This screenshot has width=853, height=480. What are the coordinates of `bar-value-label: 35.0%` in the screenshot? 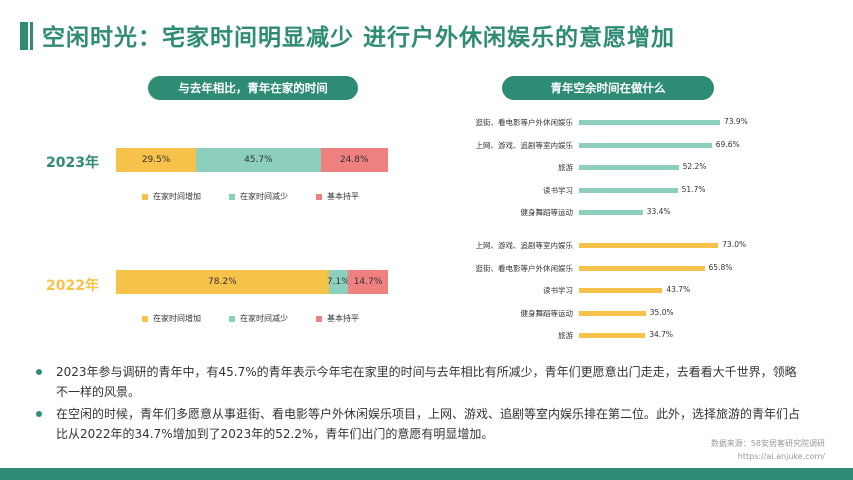 It's located at (661, 312).